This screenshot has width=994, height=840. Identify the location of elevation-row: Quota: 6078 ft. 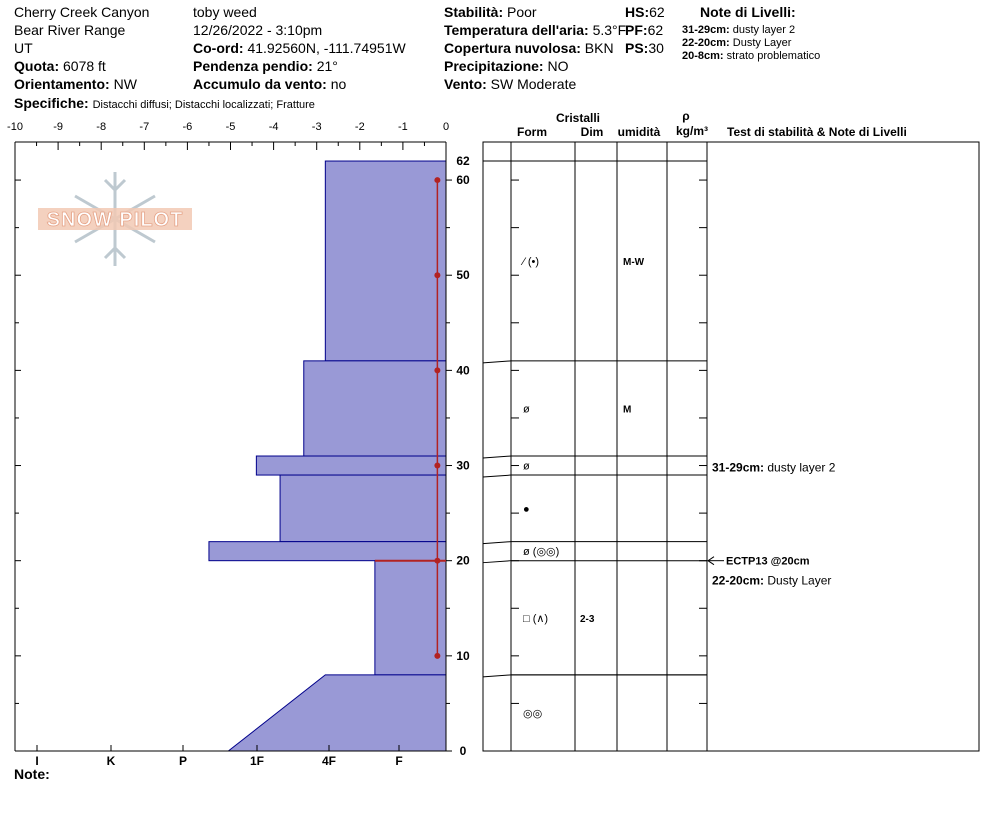
(60, 66).